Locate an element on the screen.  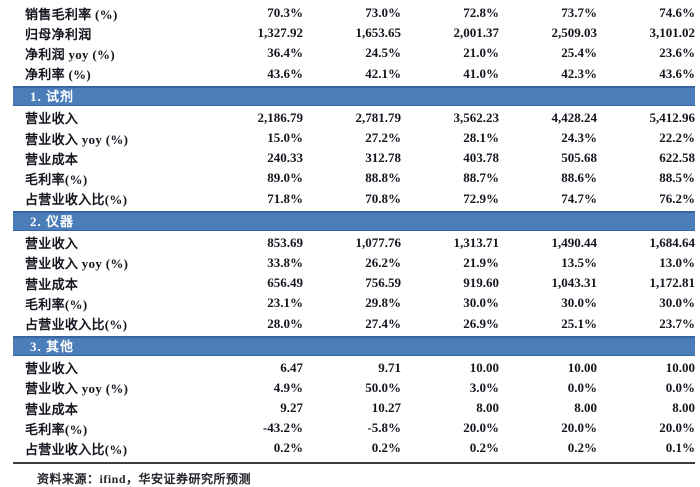
value-cell: 73.0% is located at coordinates (383, 13).